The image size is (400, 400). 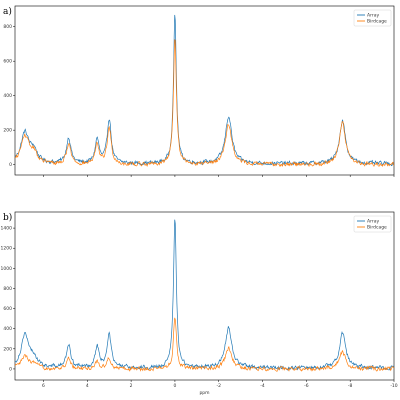 I want to click on series-line-birdcage, so click(x=204, y=344).